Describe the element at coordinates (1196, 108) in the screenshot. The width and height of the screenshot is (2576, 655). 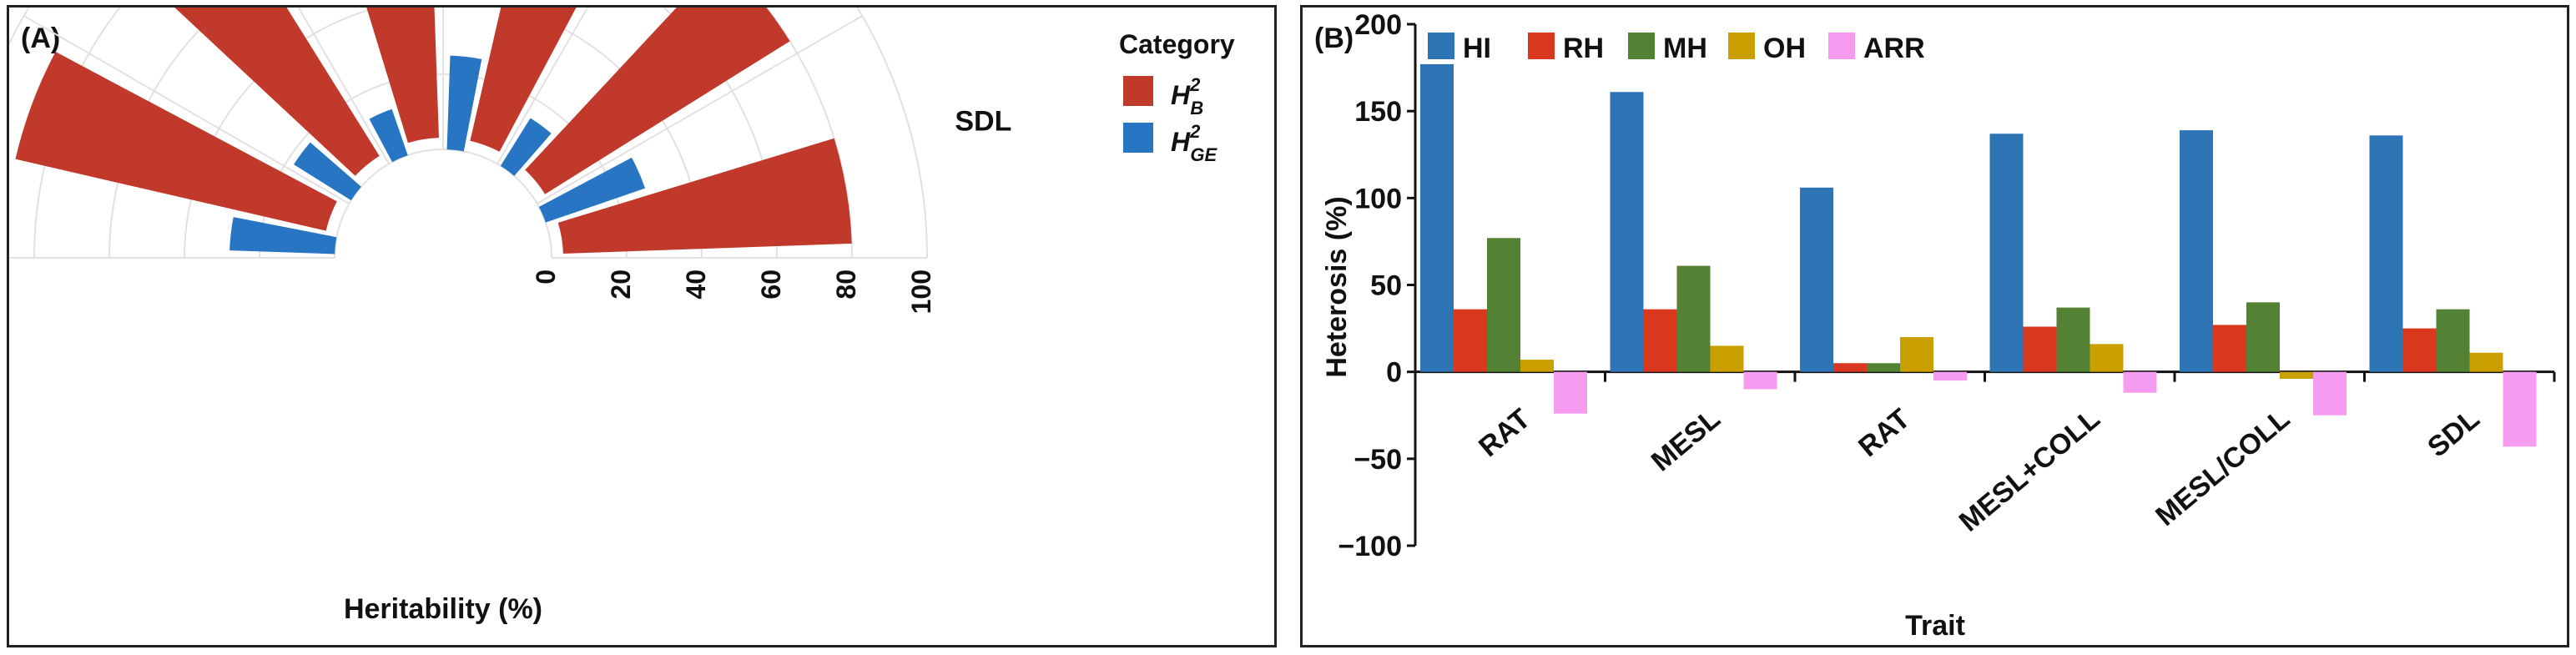
I see `legend-hb-sub: B` at that location.